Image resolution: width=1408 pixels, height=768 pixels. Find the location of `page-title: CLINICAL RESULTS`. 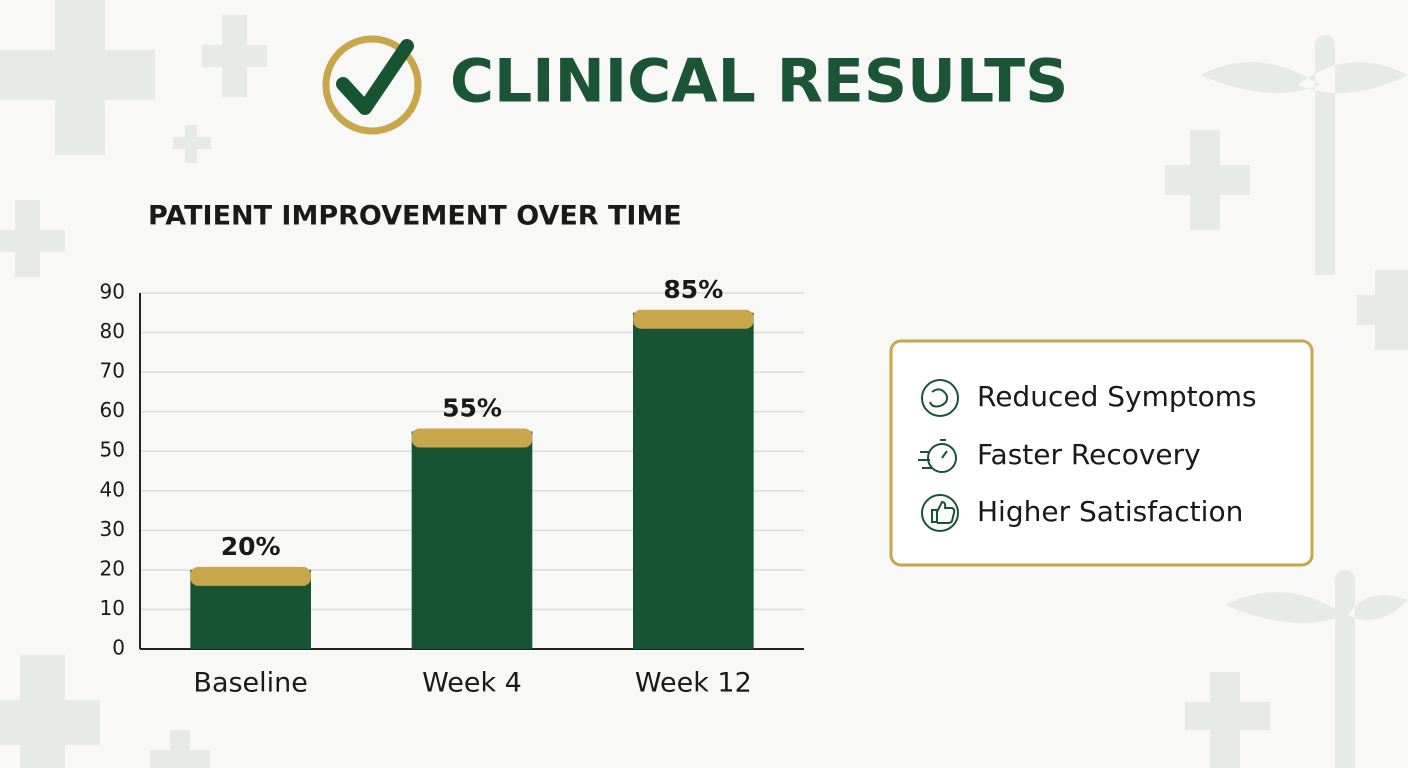

page-title: CLINICAL RESULTS is located at coordinates (759, 82).